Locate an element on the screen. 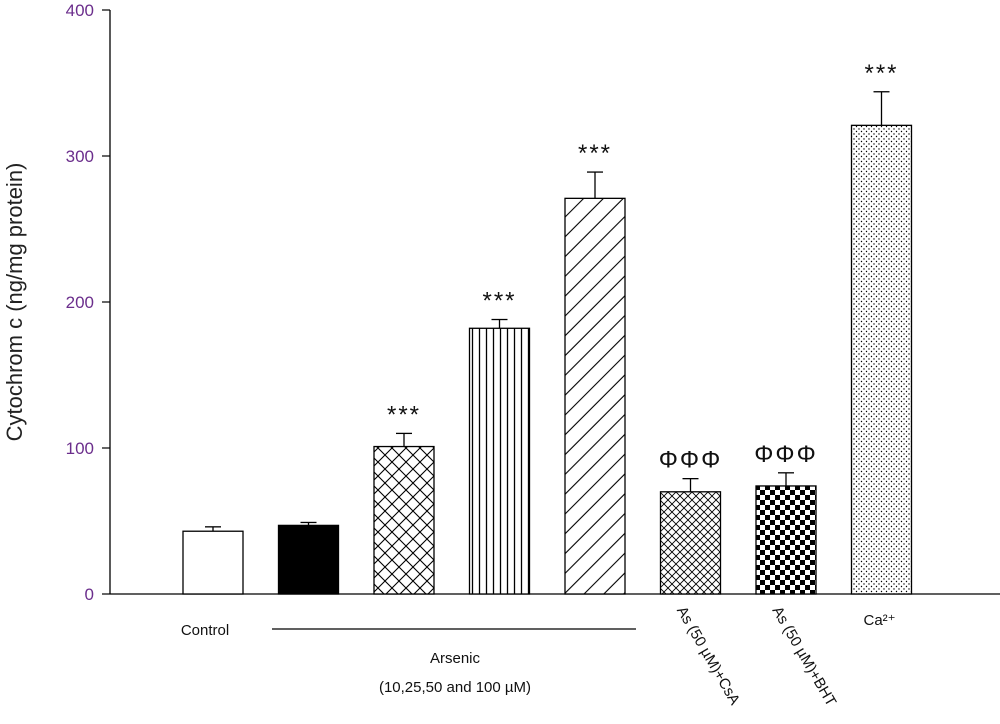 The height and width of the screenshot is (724, 1000). category-labels: Control As (50 µM)+CsA As (50 µM)+BHT Ca²⁺ is located at coordinates (538, 657).